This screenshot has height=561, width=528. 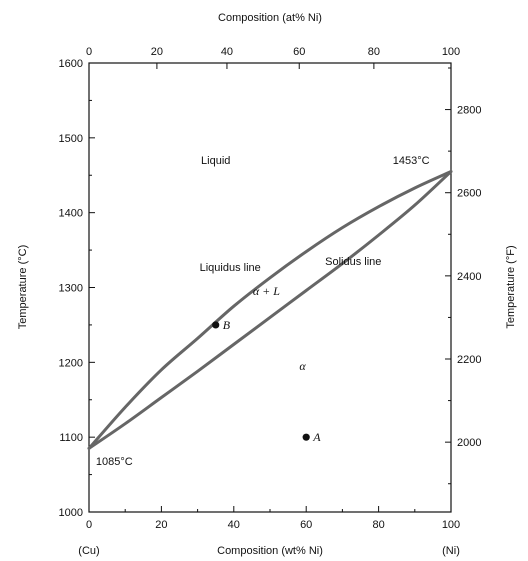 What do you see at coordinates (89, 525) in the screenshot?
I see `x-tick-label: 0` at bounding box center [89, 525].